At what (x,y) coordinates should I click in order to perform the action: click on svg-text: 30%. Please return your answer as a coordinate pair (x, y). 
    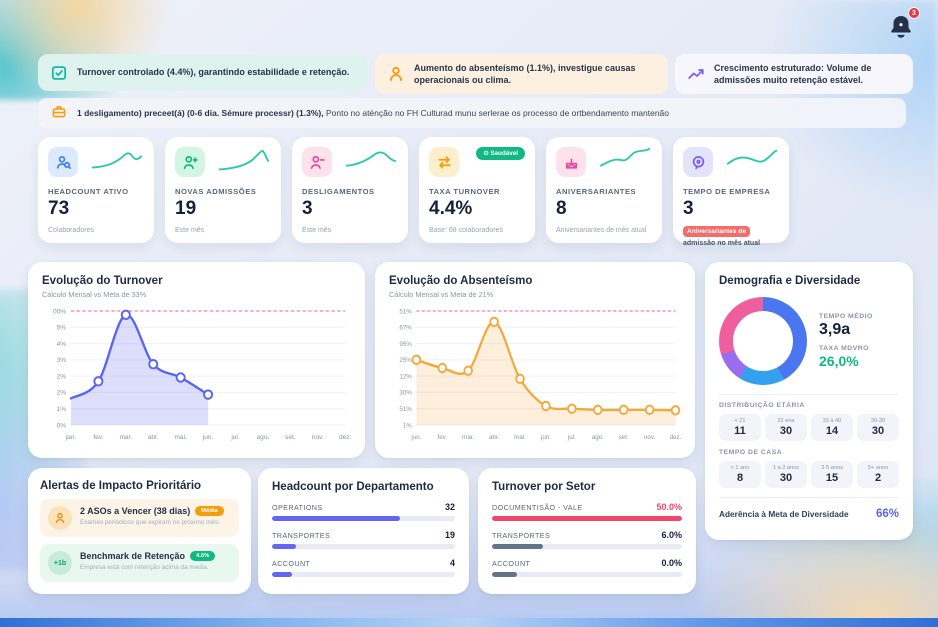
    Looking at the image, I should click on (405, 393).